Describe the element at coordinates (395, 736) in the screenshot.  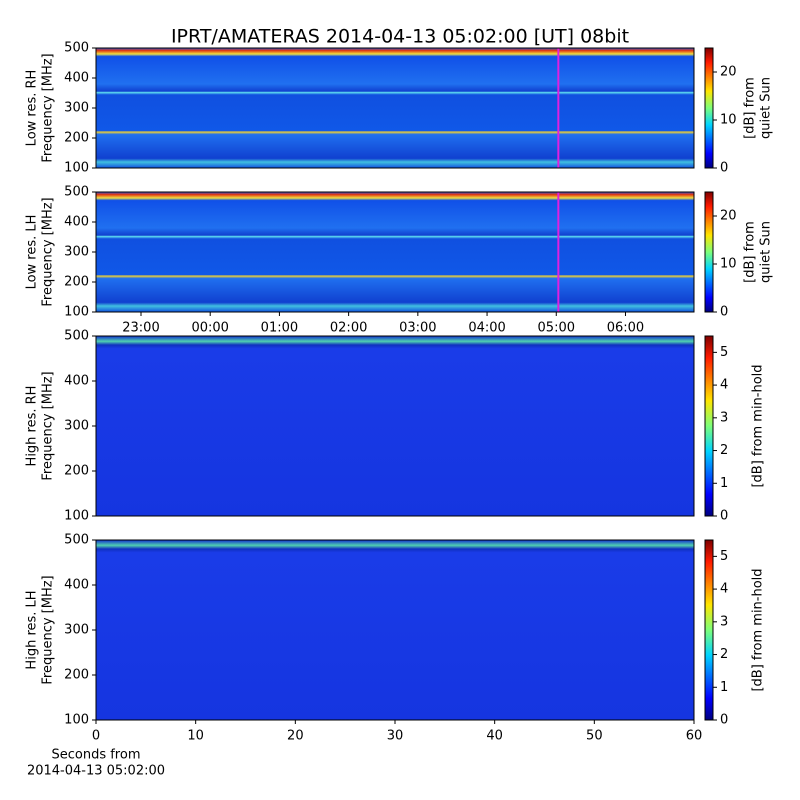
I see `x-tick-label: 30` at that location.